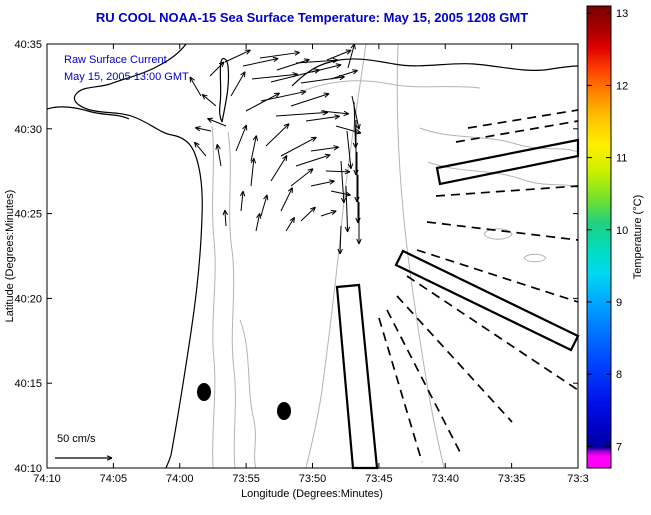  I want to click on y-tick-label: 40:25, so click(28, 215).